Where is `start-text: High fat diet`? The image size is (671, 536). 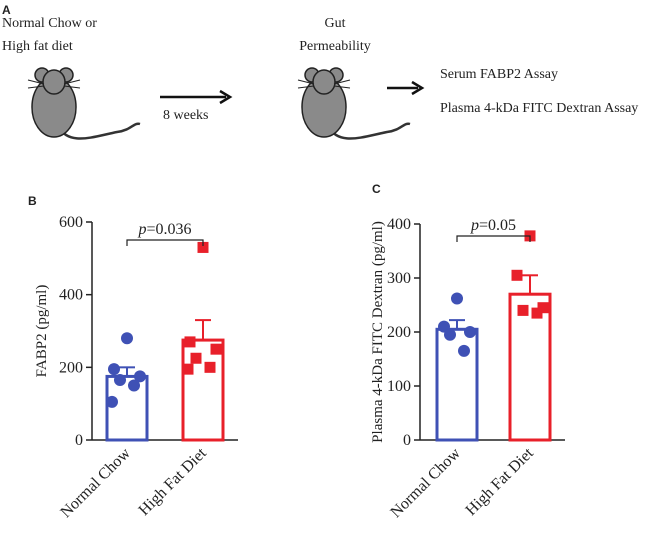
start-text: High fat diet is located at coordinates (37, 46).